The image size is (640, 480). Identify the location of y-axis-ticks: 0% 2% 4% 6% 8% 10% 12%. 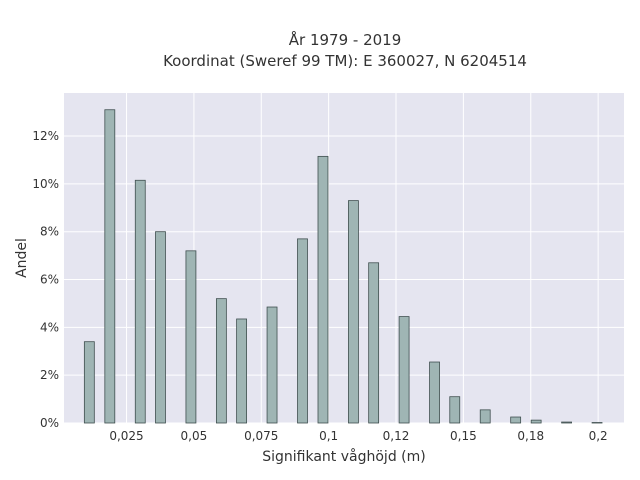
(45, 279).